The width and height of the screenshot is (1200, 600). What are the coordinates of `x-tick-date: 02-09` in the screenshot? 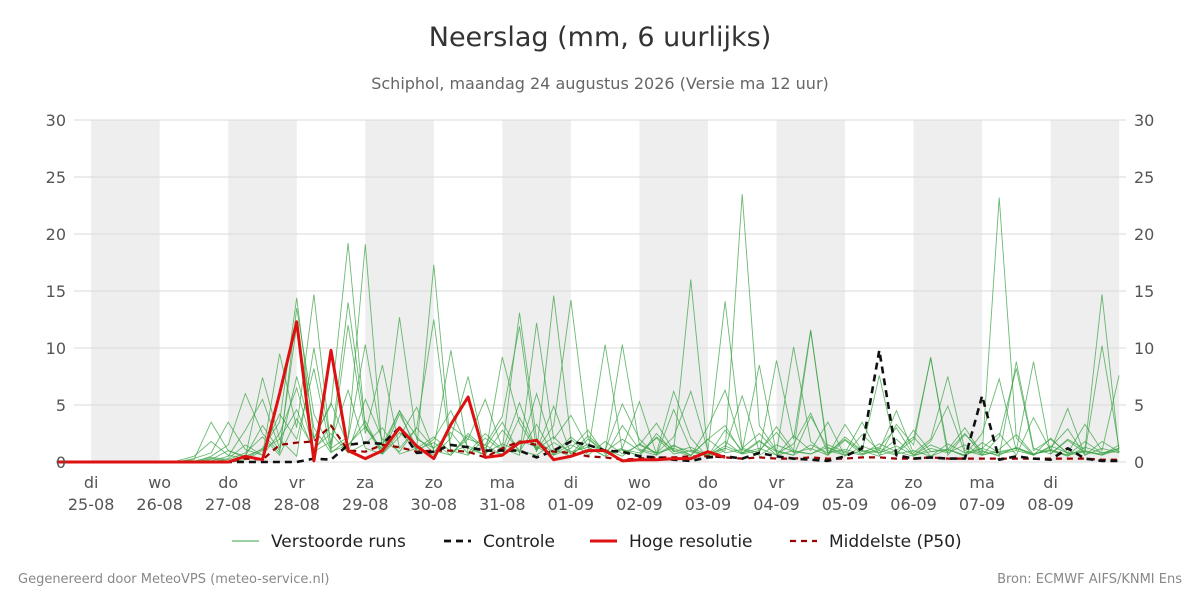 It's located at (639, 504).